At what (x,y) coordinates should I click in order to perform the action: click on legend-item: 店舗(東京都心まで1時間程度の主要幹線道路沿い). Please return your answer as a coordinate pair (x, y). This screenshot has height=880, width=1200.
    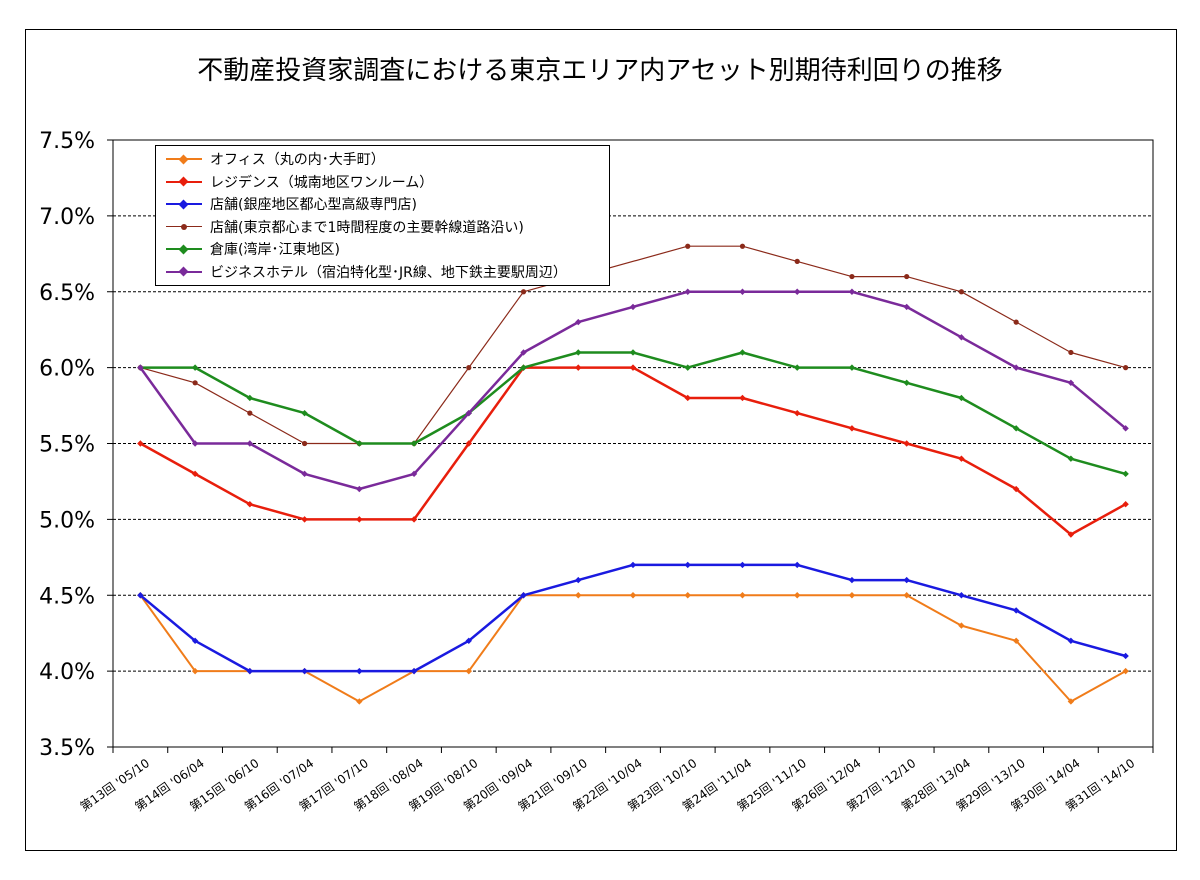
    Looking at the image, I should click on (386, 227).